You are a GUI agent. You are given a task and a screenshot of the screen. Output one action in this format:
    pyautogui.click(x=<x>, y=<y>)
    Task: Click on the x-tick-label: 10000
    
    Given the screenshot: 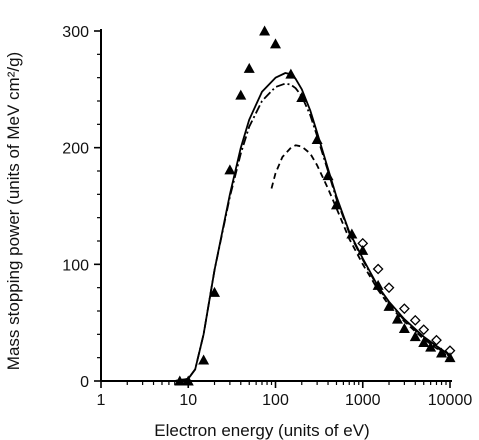 What is the action you would take?
    pyautogui.click(x=450, y=400)
    